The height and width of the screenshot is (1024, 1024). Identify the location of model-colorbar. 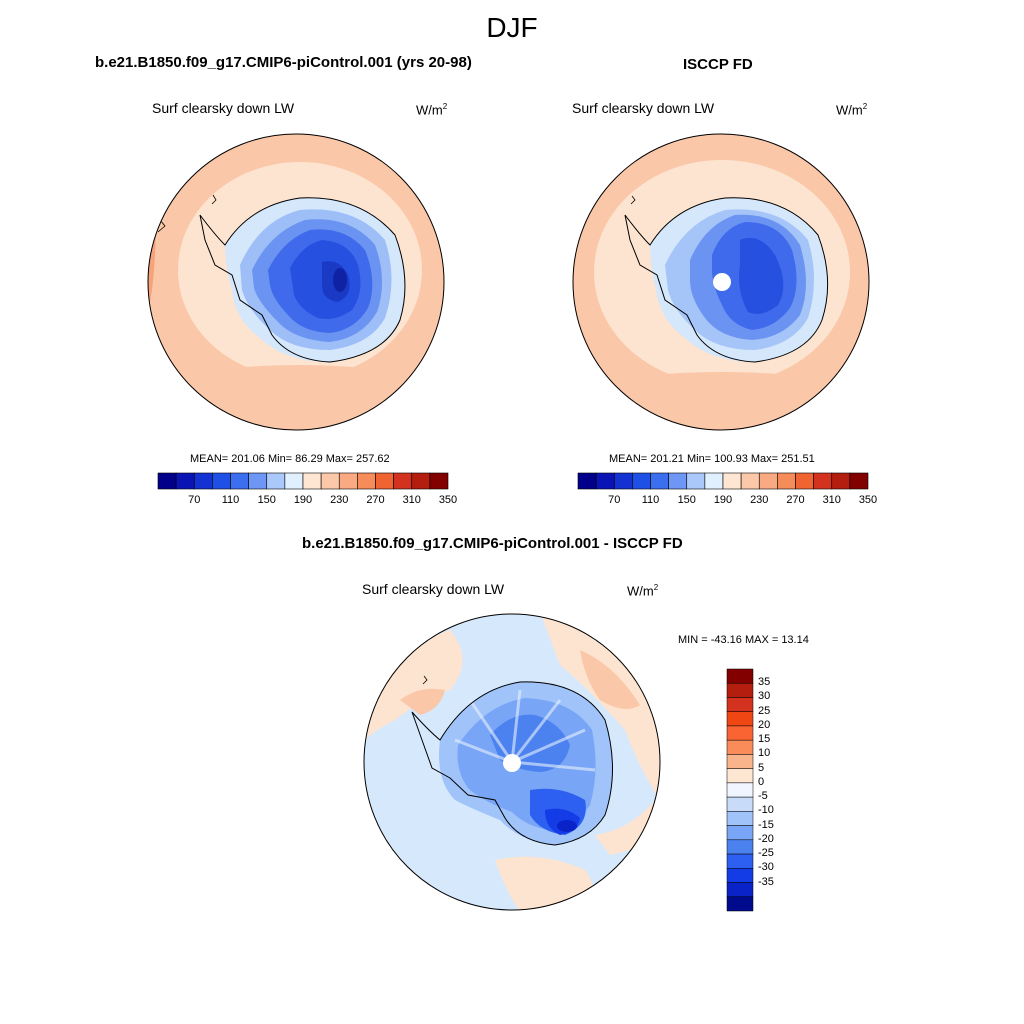
(303, 481).